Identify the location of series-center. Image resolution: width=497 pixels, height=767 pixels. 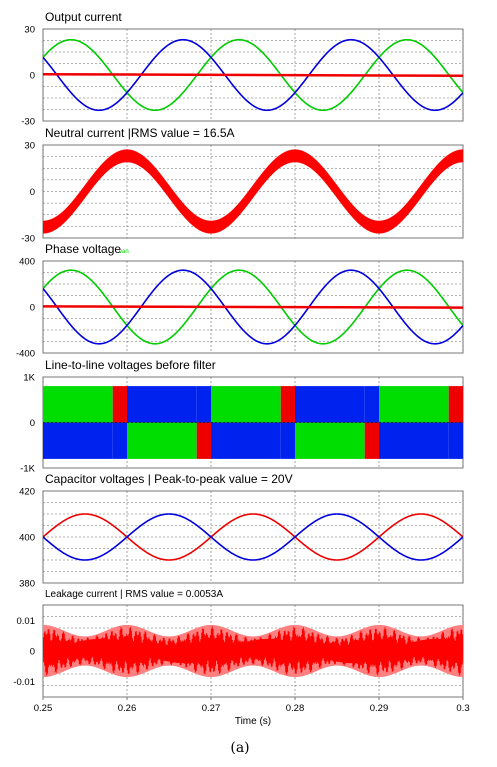
(253, 651).